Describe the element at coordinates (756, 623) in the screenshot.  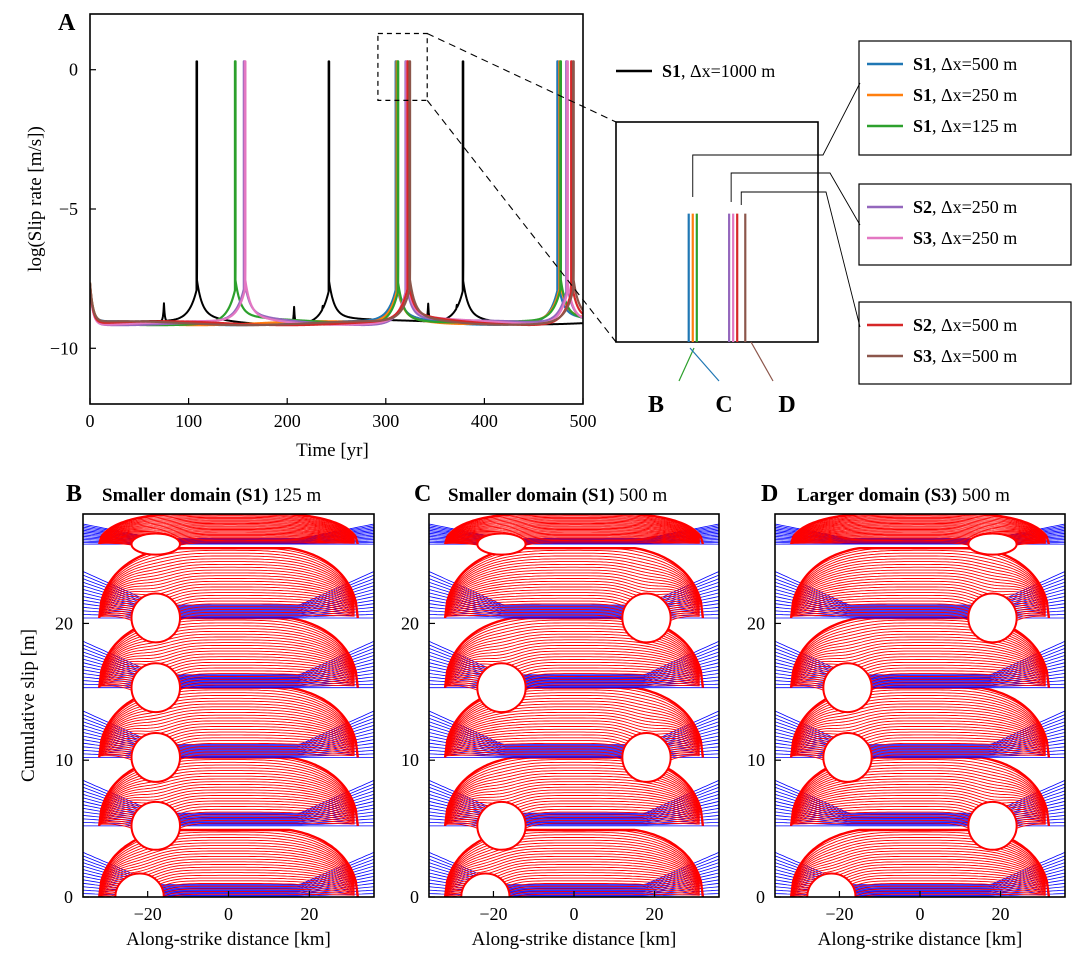
I see `y-tick-label: 20` at that location.